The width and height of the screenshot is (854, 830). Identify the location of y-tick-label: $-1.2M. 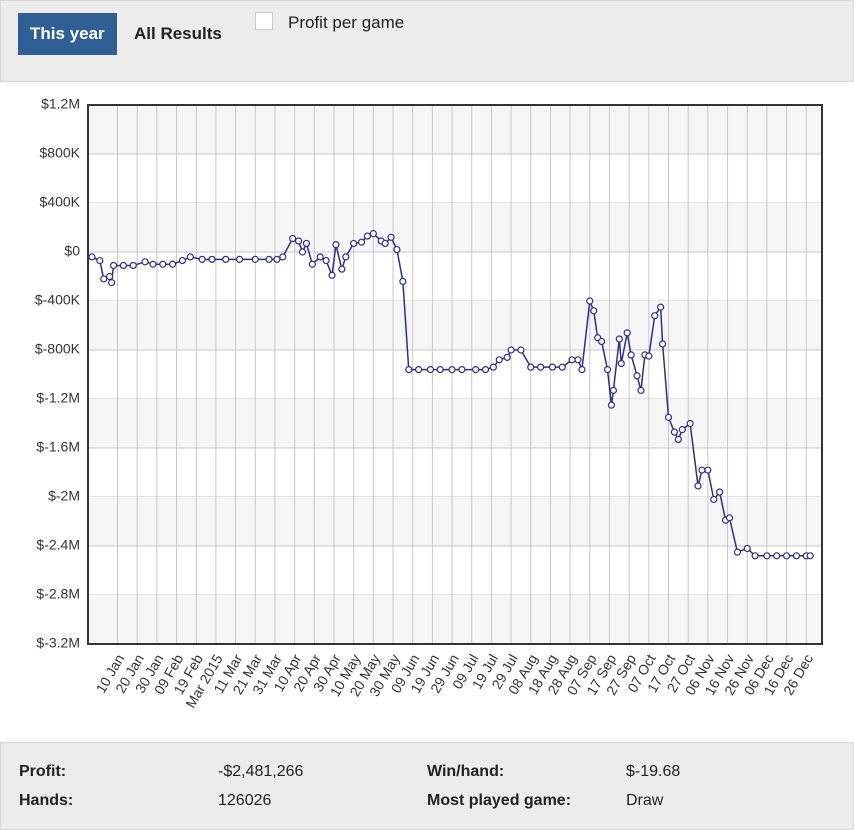
(58, 398).